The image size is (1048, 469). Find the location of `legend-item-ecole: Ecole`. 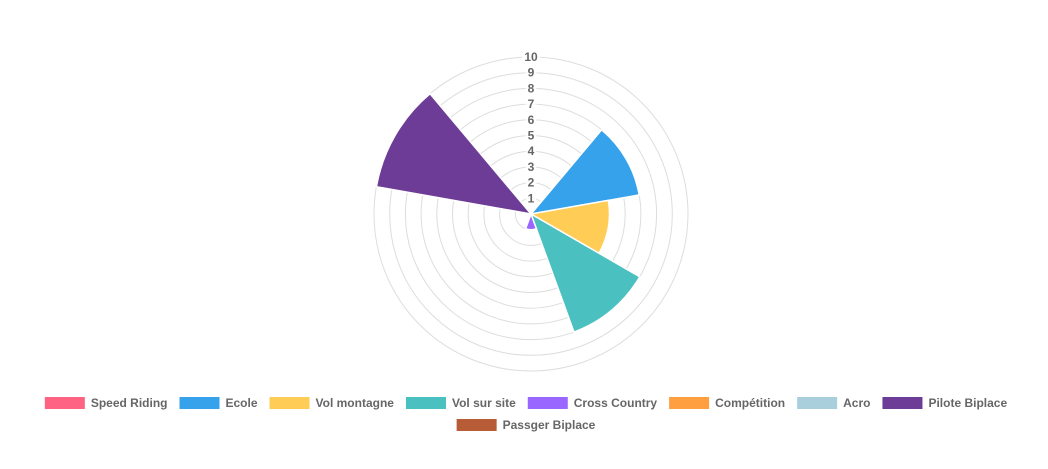

legend-item-ecole: Ecole is located at coordinates (218, 403).